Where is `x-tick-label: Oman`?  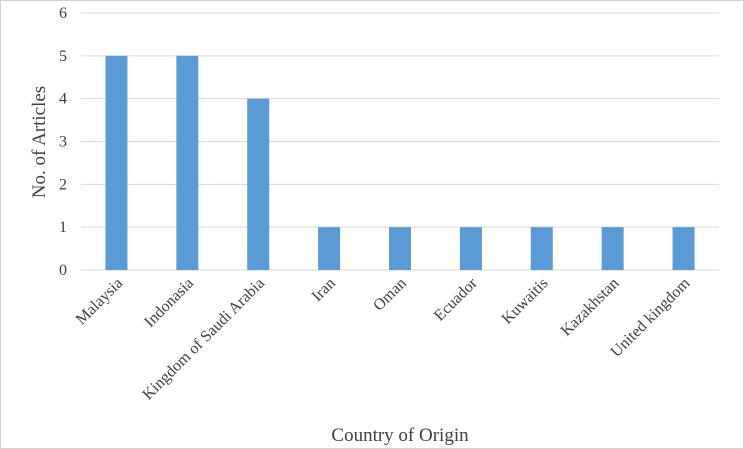 x-tick-label: Oman is located at coordinates (390, 295).